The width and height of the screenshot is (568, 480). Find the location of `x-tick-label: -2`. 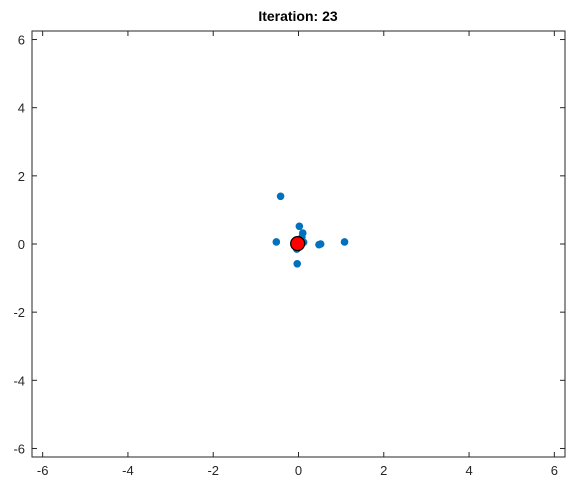

x-tick-label: -2 is located at coordinates (213, 470).